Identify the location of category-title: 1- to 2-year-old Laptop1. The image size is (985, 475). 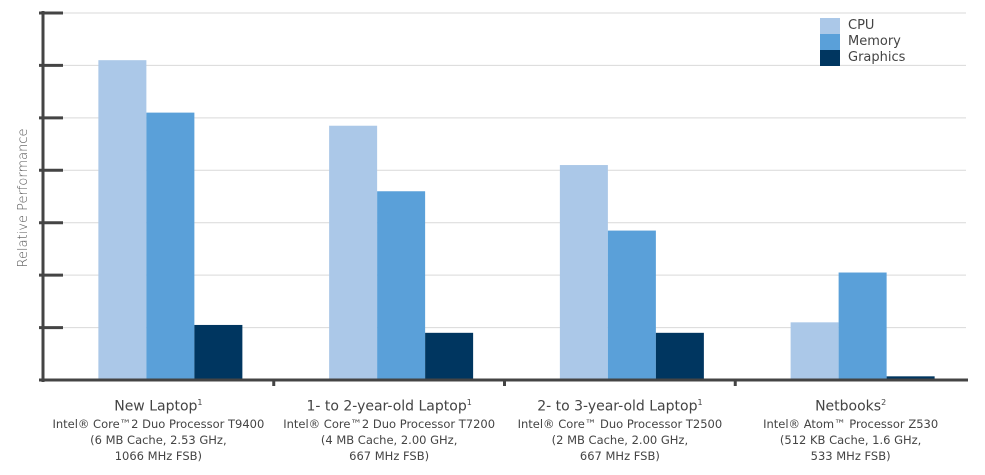
(389, 405).